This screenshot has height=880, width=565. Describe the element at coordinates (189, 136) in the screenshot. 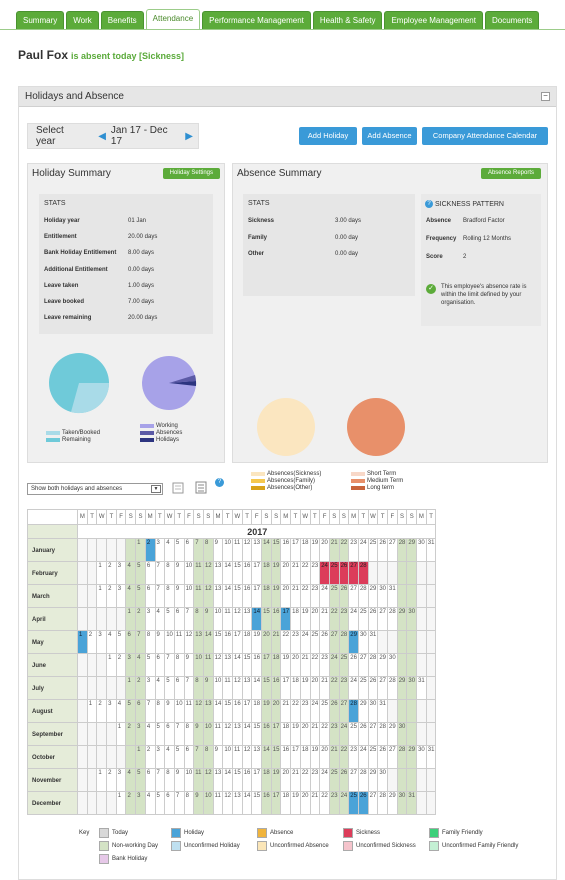

I see `next-year-icon: ▶` at that location.